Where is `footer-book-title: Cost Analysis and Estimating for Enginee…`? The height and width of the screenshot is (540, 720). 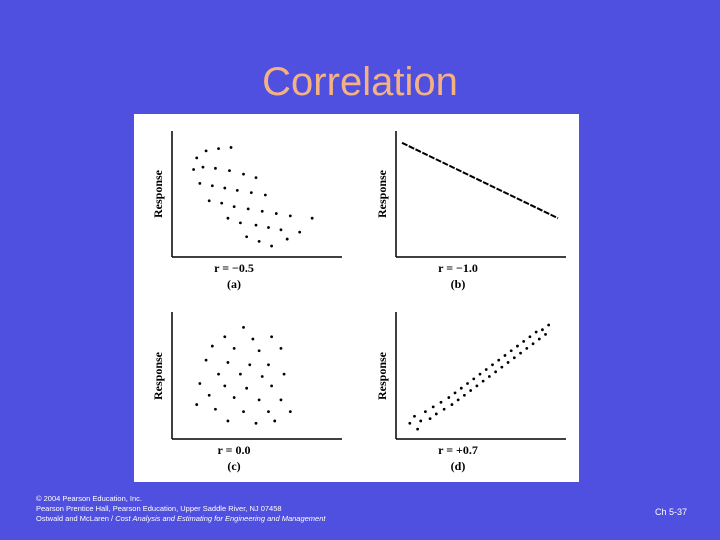 footer-book-title: Cost Analysis and Estimating for Enginee… is located at coordinates (220, 518).